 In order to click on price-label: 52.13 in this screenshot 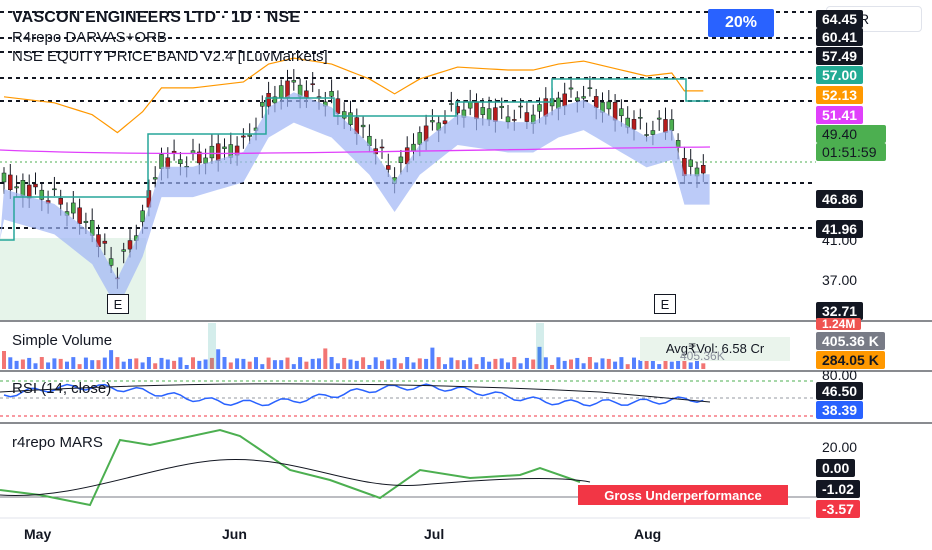, I will do `click(840, 95)`.